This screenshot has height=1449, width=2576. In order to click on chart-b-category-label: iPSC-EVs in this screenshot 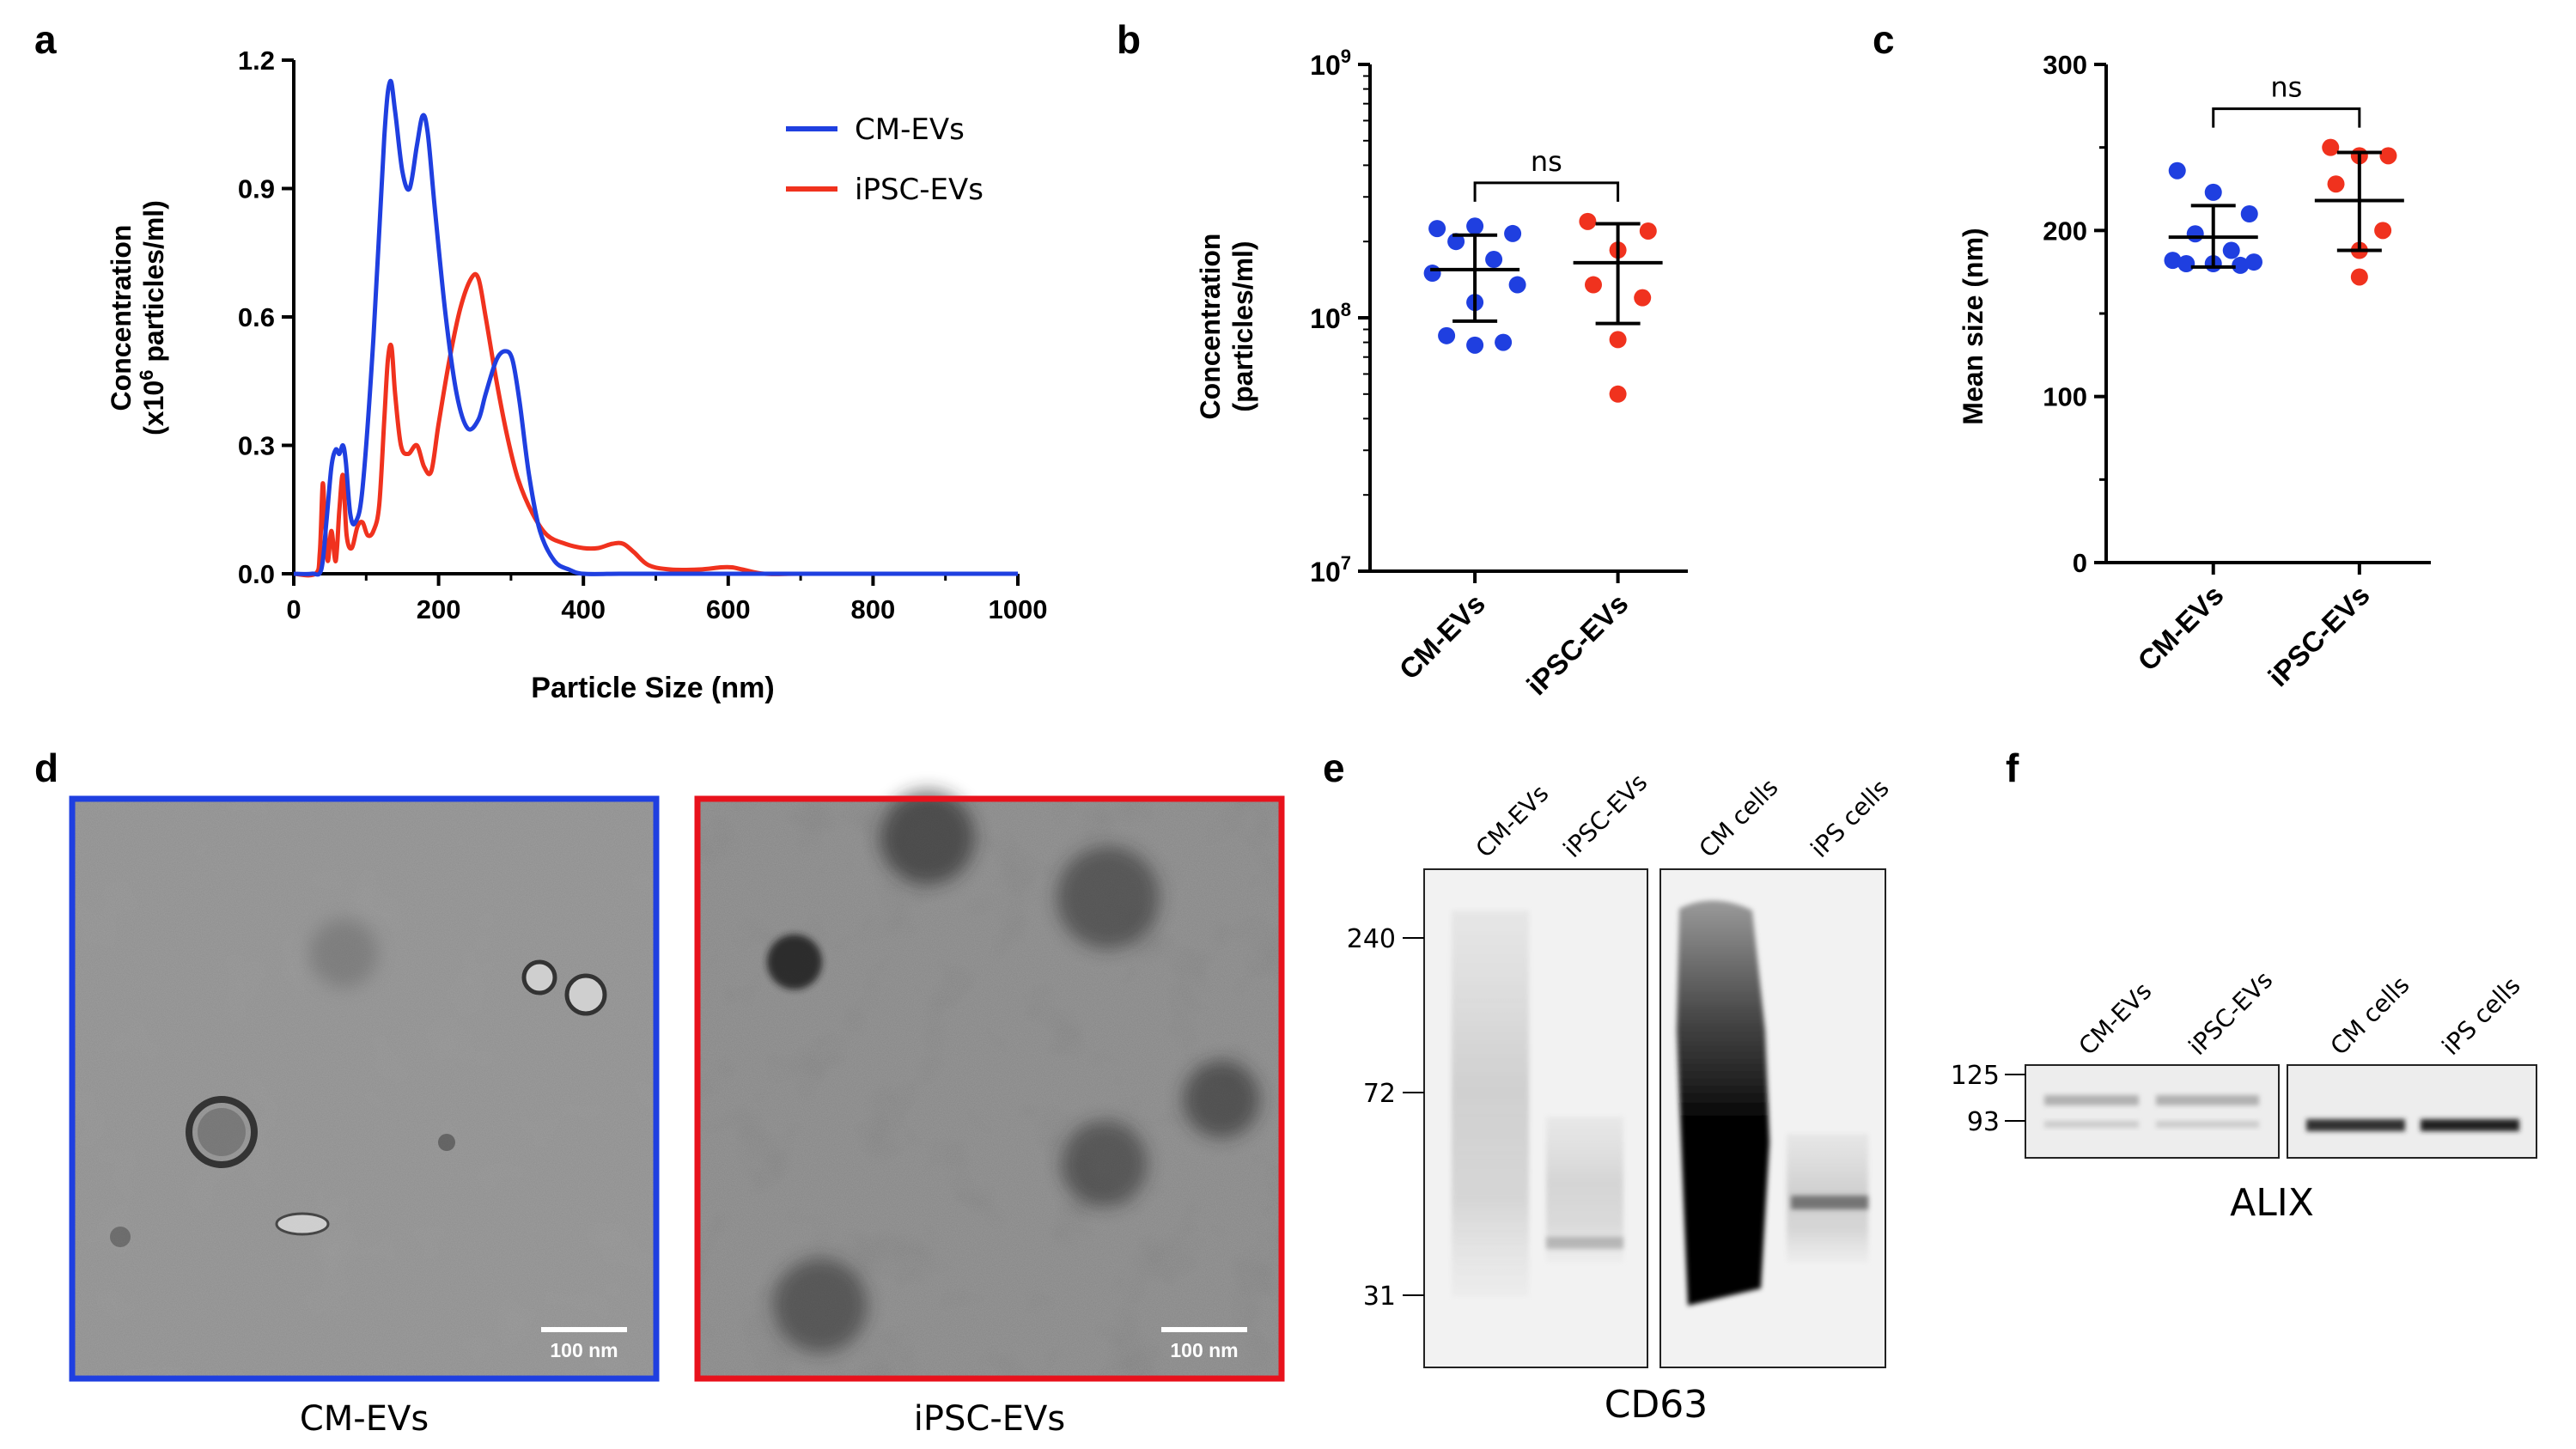, I will do `click(1577, 645)`.